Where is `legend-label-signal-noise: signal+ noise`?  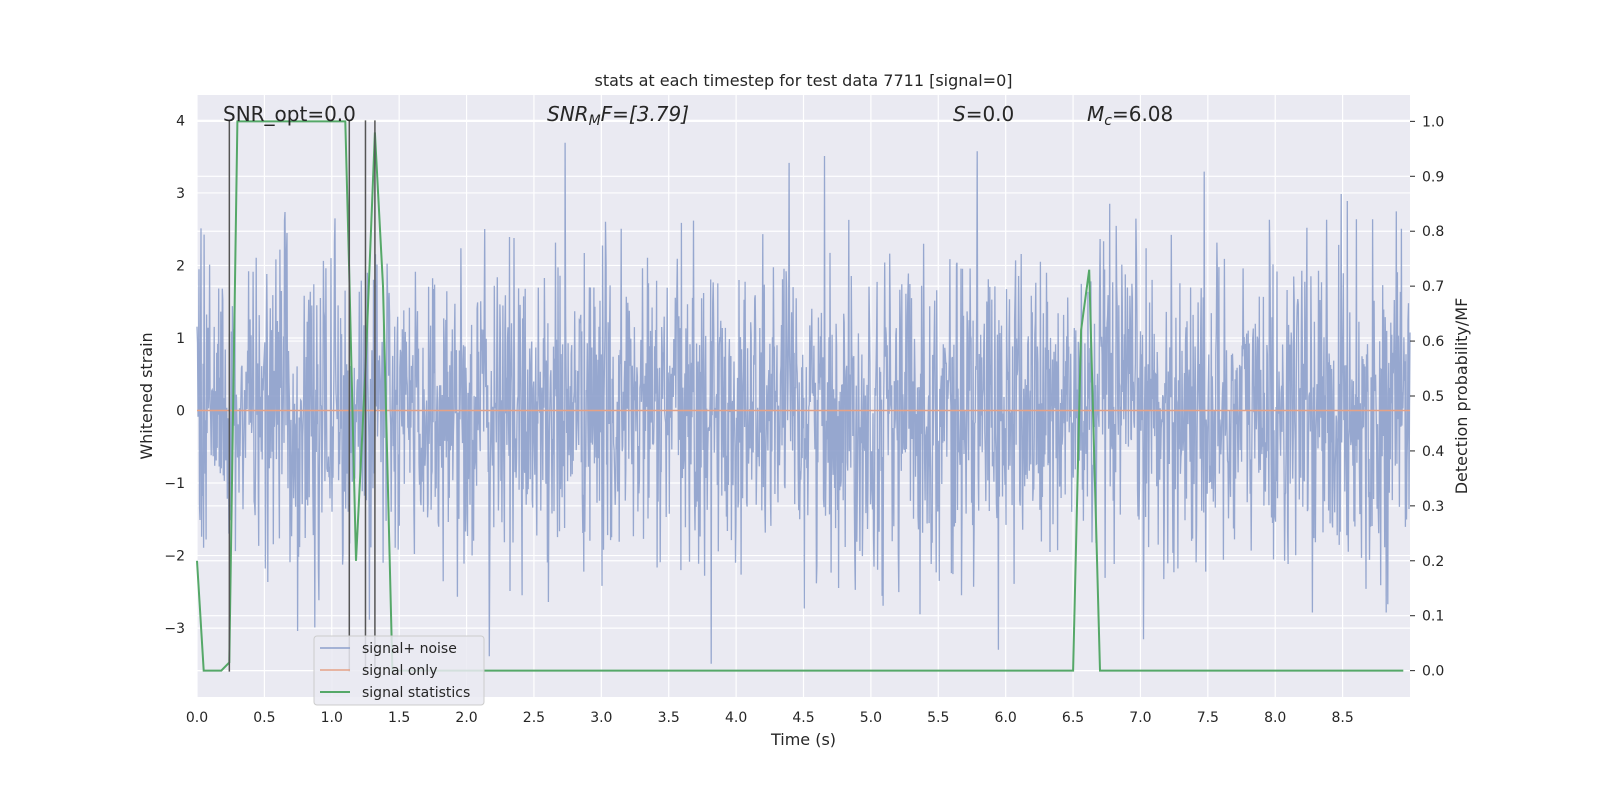 legend-label-signal-noise: signal+ noise is located at coordinates (409, 649).